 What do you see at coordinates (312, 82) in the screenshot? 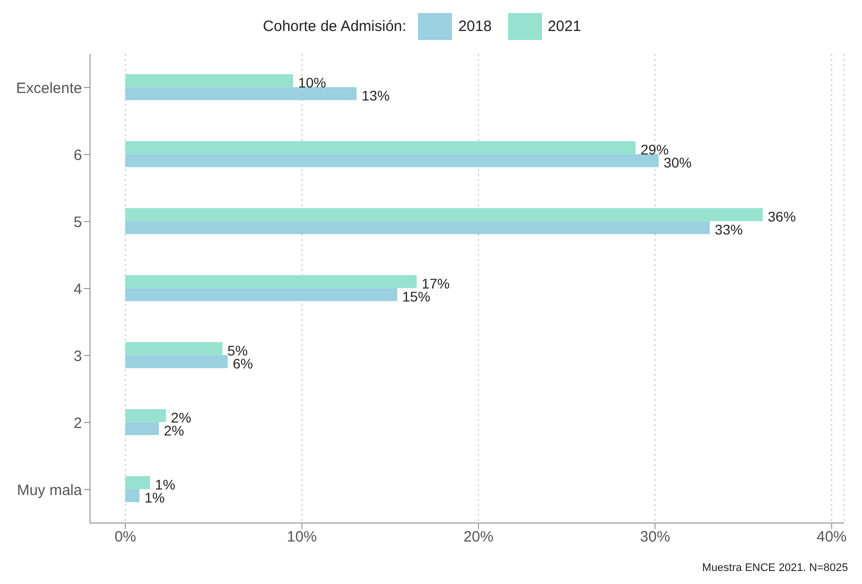
I see `data-label: 10%` at bounding box center [312, 82].